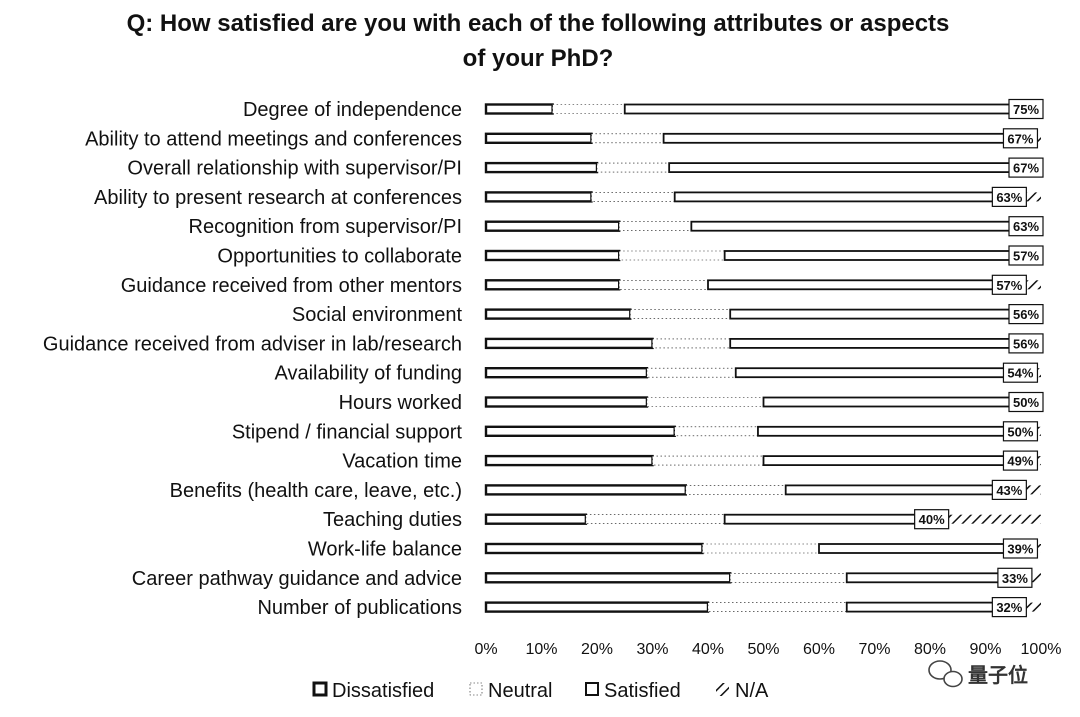 Image resolution: width=1080 pixels, height=717 pixels. I want to click on legend-item-neutral: Neutral, so click(510, 691).